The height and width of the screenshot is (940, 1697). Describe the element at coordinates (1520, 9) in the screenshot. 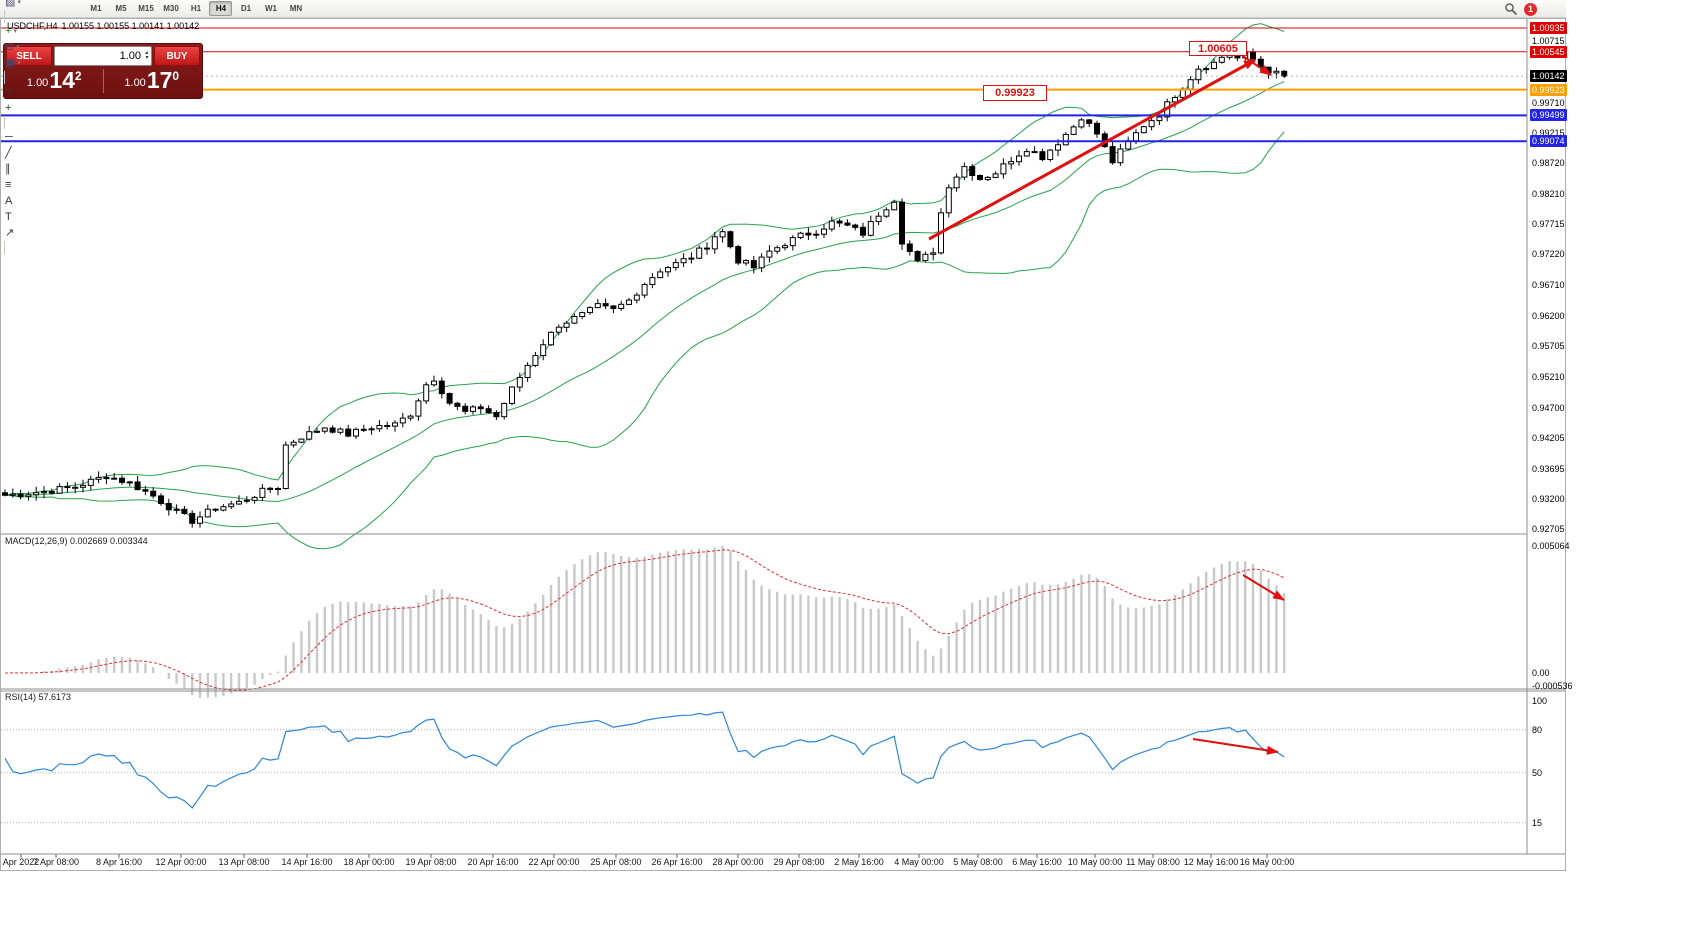

I see `toolbar-right-group: 1` at that location.